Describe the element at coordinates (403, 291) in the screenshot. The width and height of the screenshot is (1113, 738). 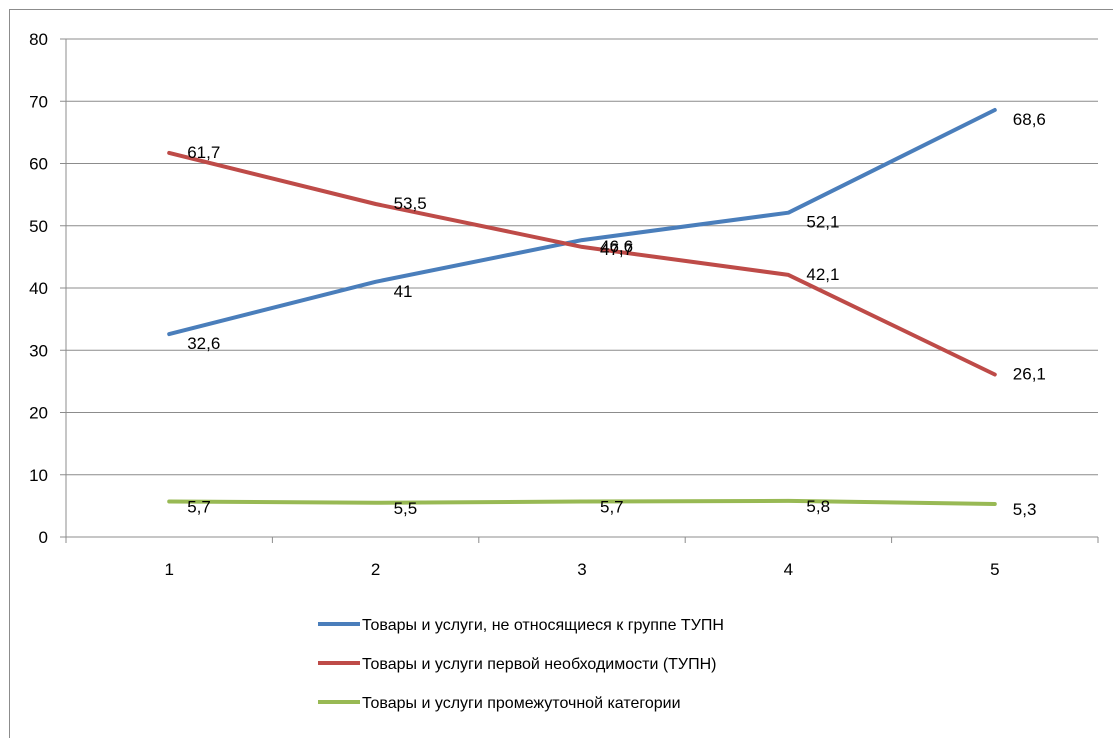
I see `data-label: 41` at that location.